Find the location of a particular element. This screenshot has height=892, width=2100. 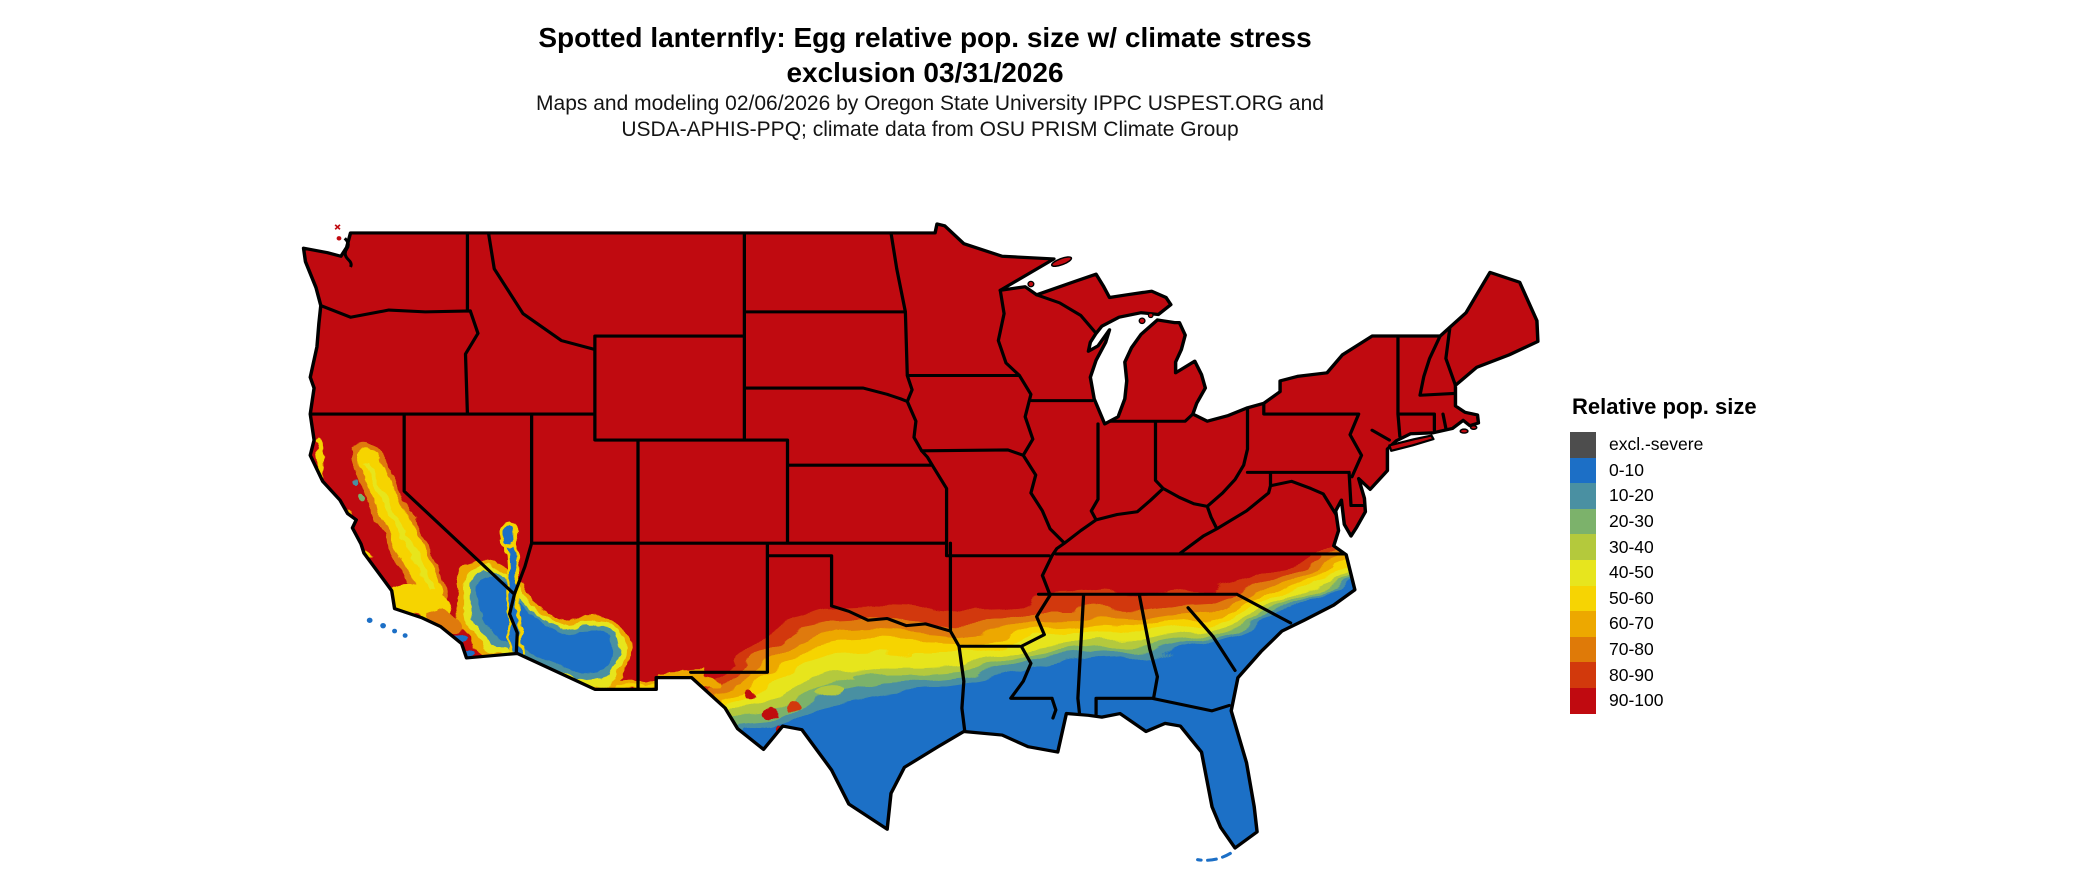

legend-label: 20-30 is located at coordinates (1631, 521).